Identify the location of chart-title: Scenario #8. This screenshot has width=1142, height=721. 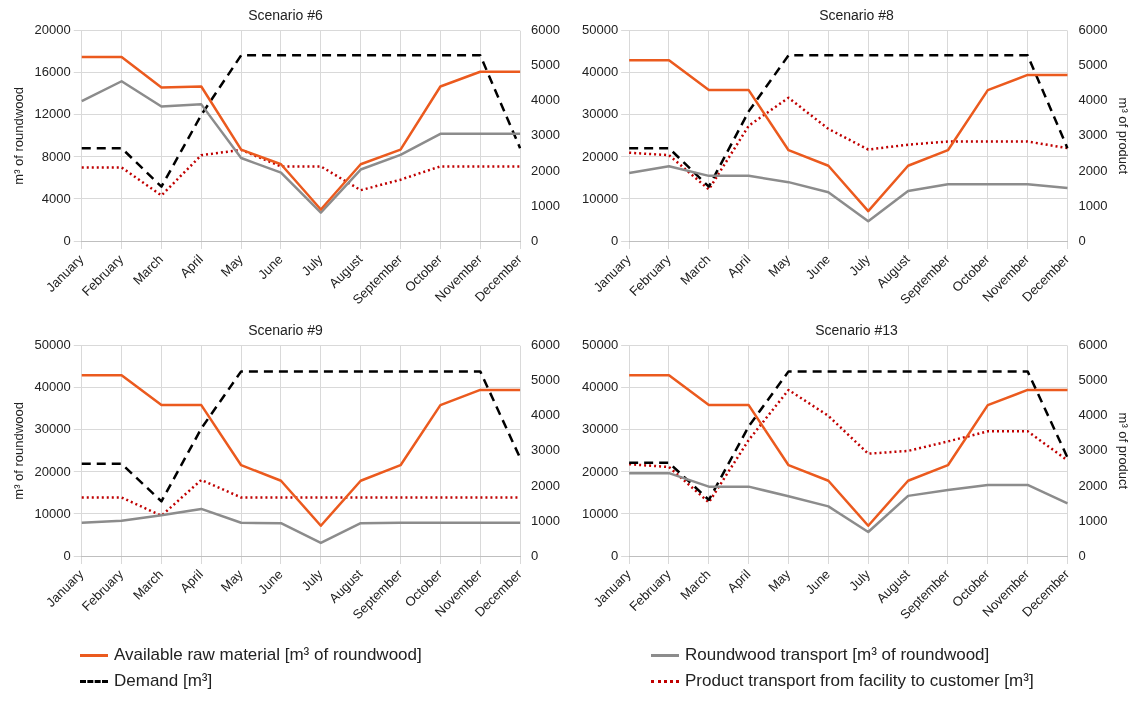
(857, 15).